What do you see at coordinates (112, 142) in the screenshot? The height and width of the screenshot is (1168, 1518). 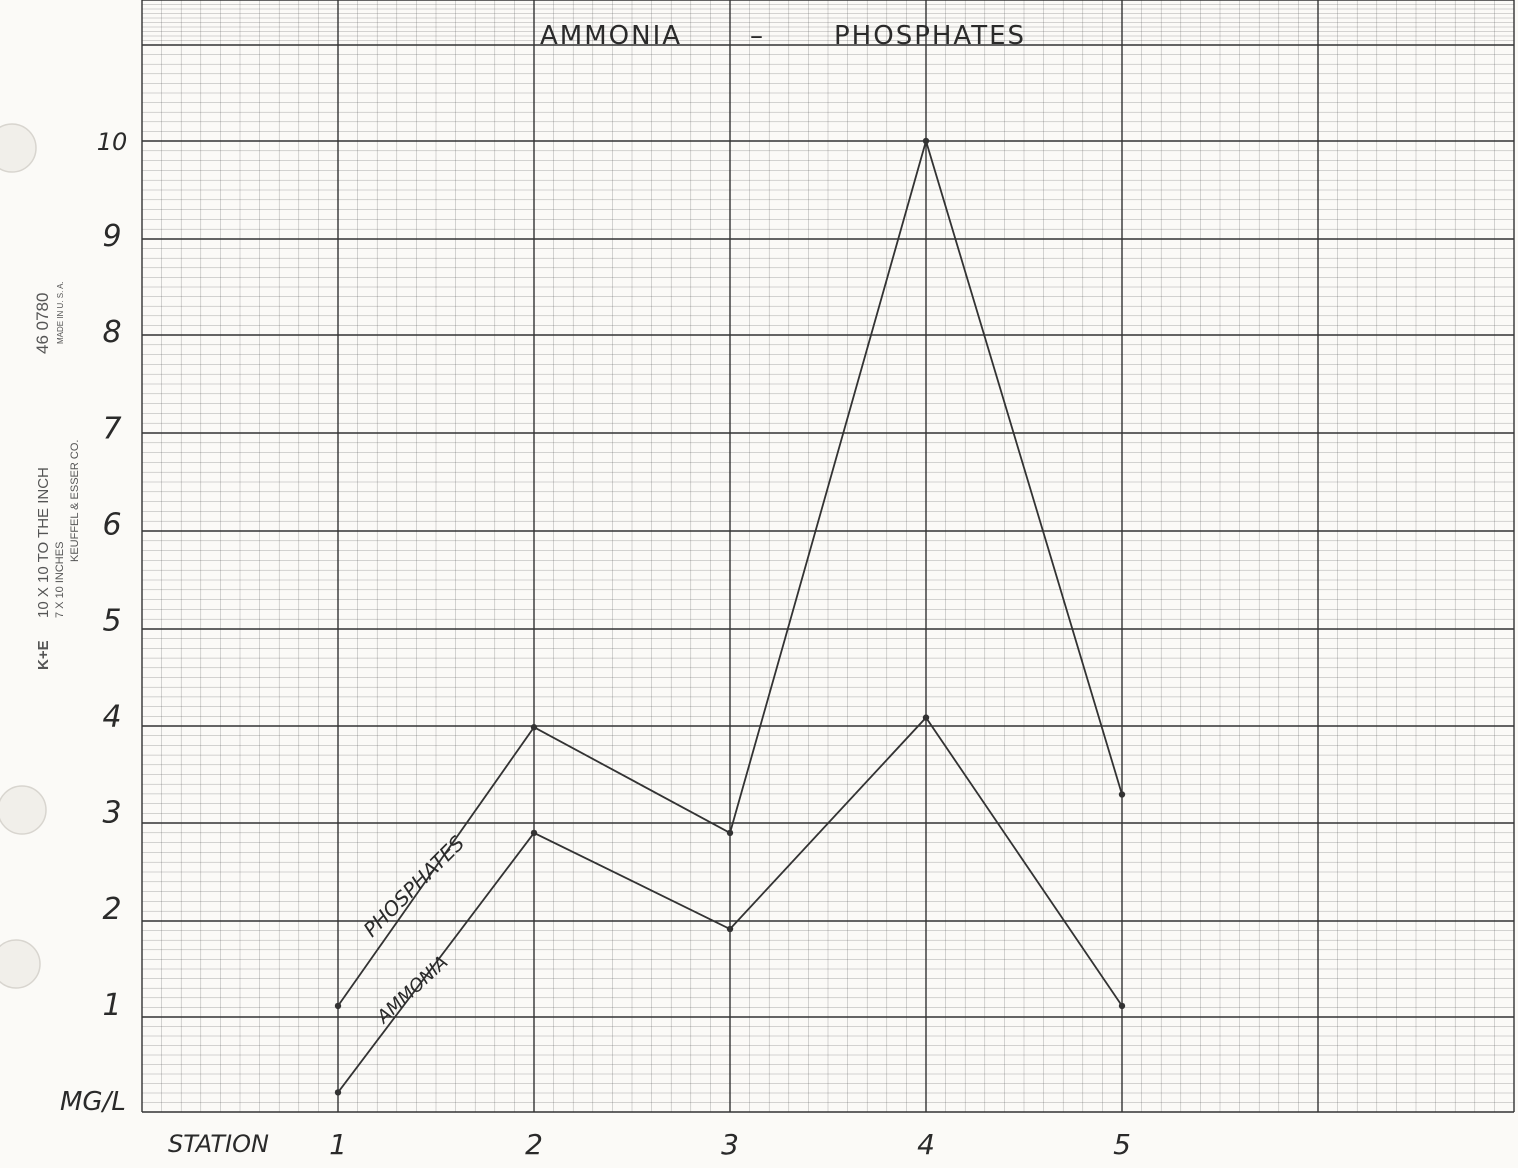 I see `y-tick-label-10: 10` at bounding box center [112, 142].